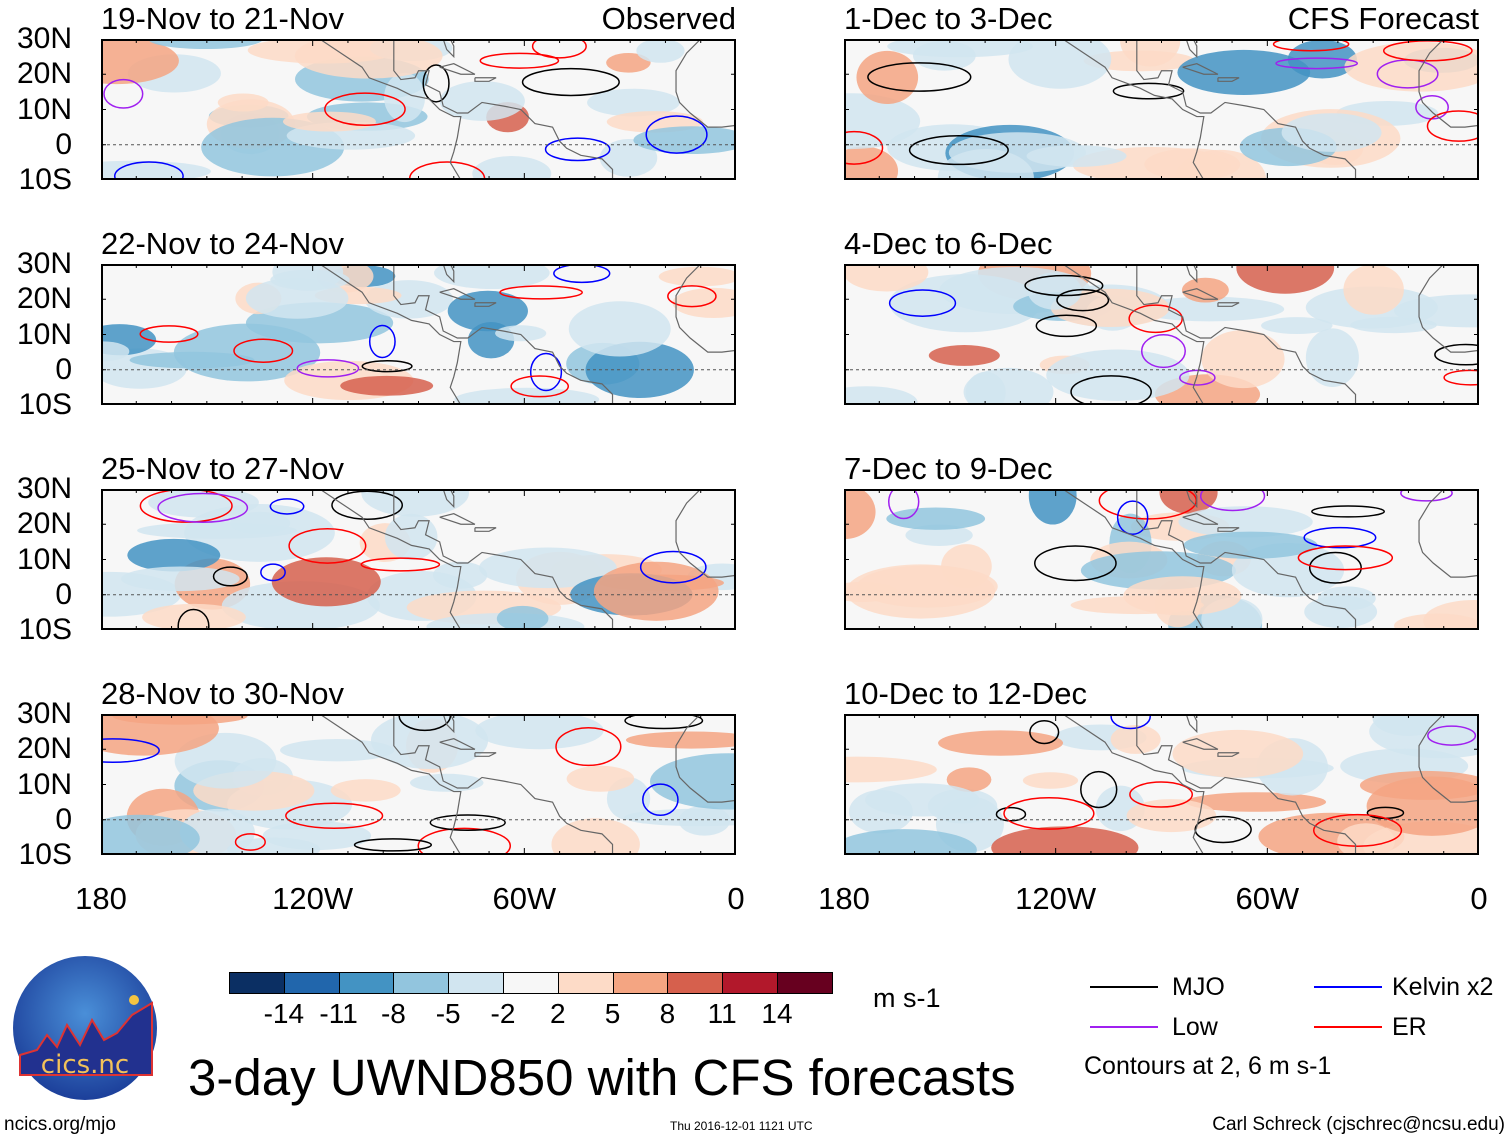 This screenshot has width=1510, height=1142. Describe the element at coordinates (60, 1124) in the screenshot. I see `footer-url: ncics.org/mjo` at that location.